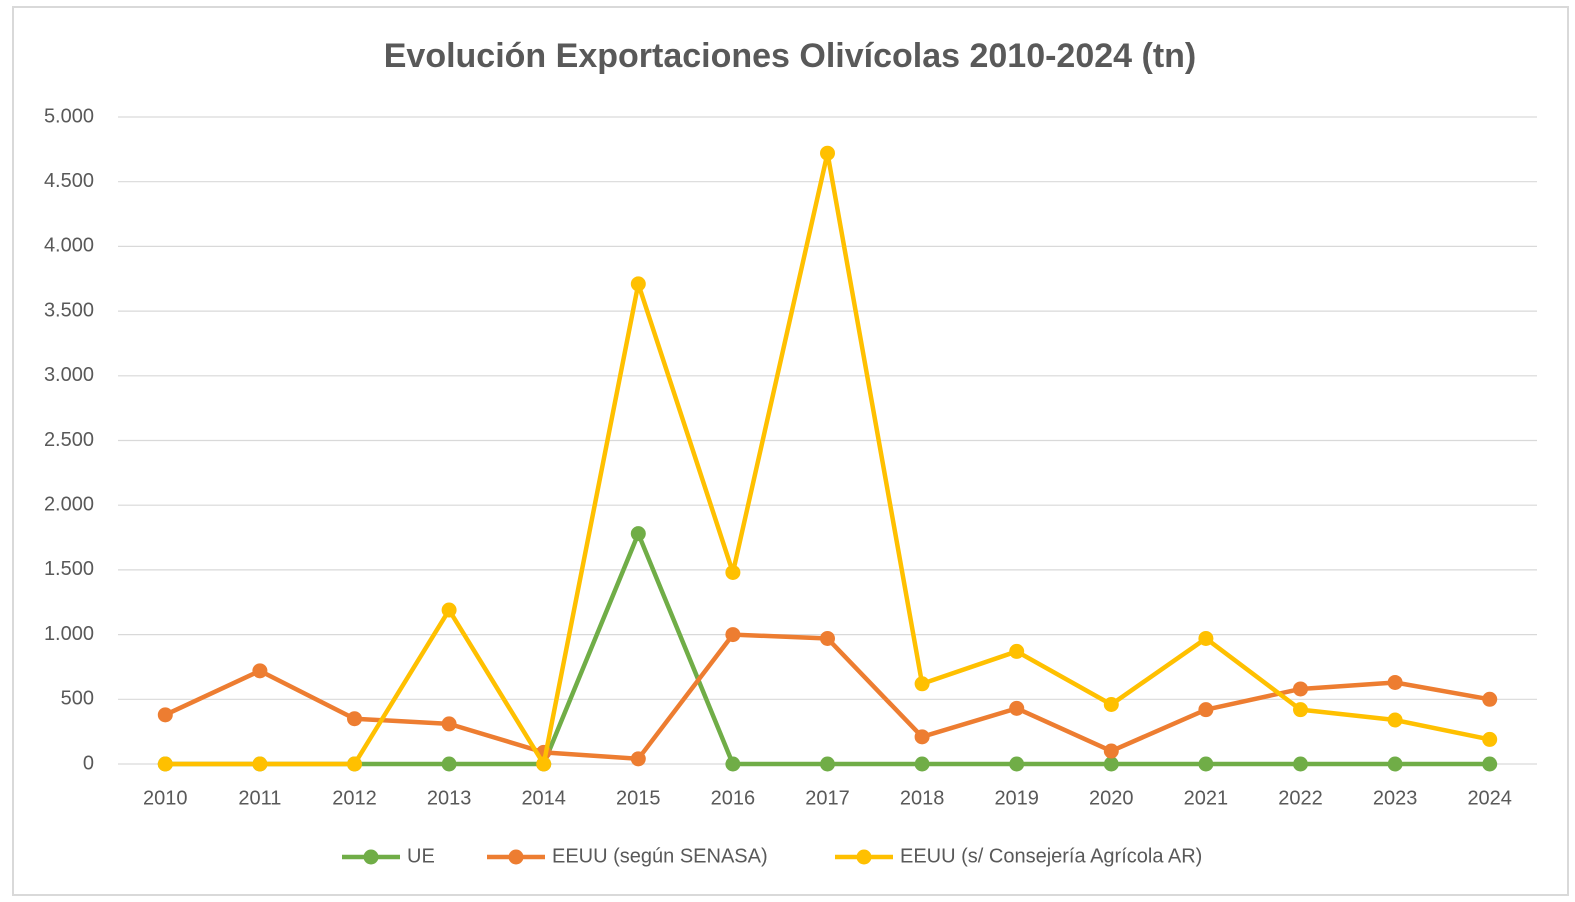 This screenshot has height=902, width=1575. Describe the element at coordinates (69, 634) in the screenshot. I see `y-tick-label: 1.000` at that location.